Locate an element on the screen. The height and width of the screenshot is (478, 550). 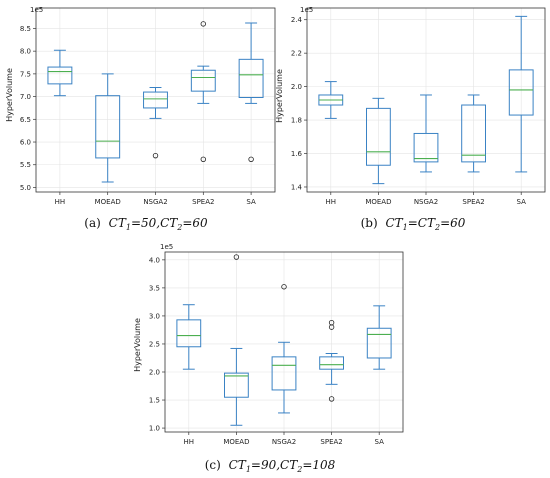
x-tick-label-a: NSGA2 is located at coordinates (155, 202).